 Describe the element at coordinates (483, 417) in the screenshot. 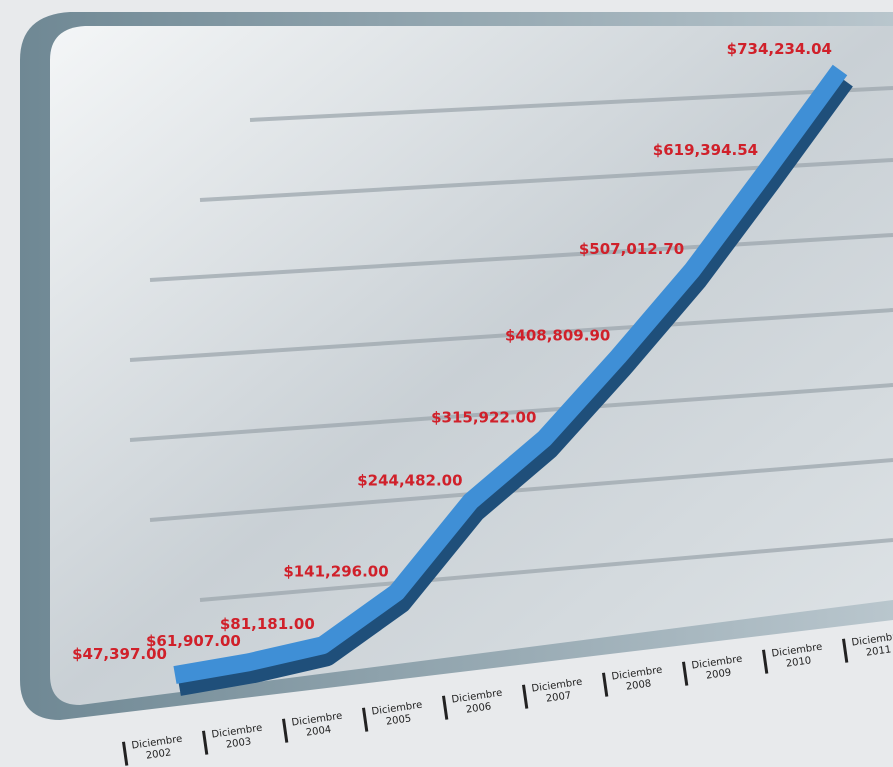

I see `value-label: $315,922.00` at that location.